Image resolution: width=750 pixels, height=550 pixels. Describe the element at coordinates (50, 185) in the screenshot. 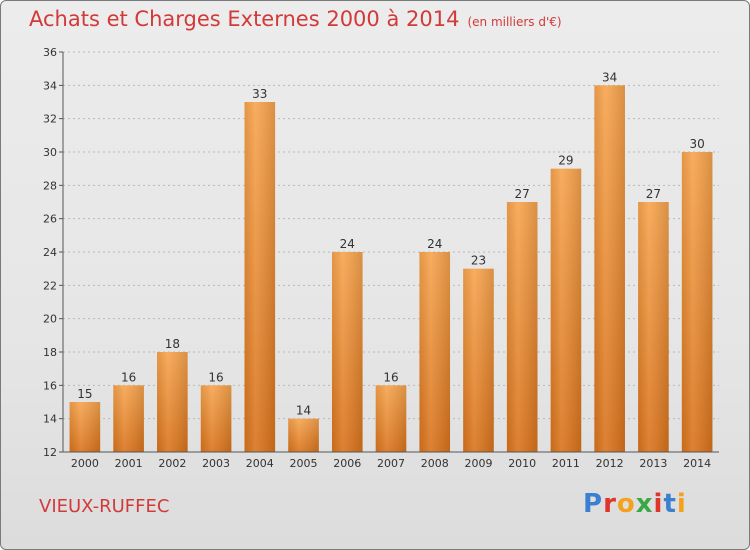

I see `y-tick-label: 28` at that location.